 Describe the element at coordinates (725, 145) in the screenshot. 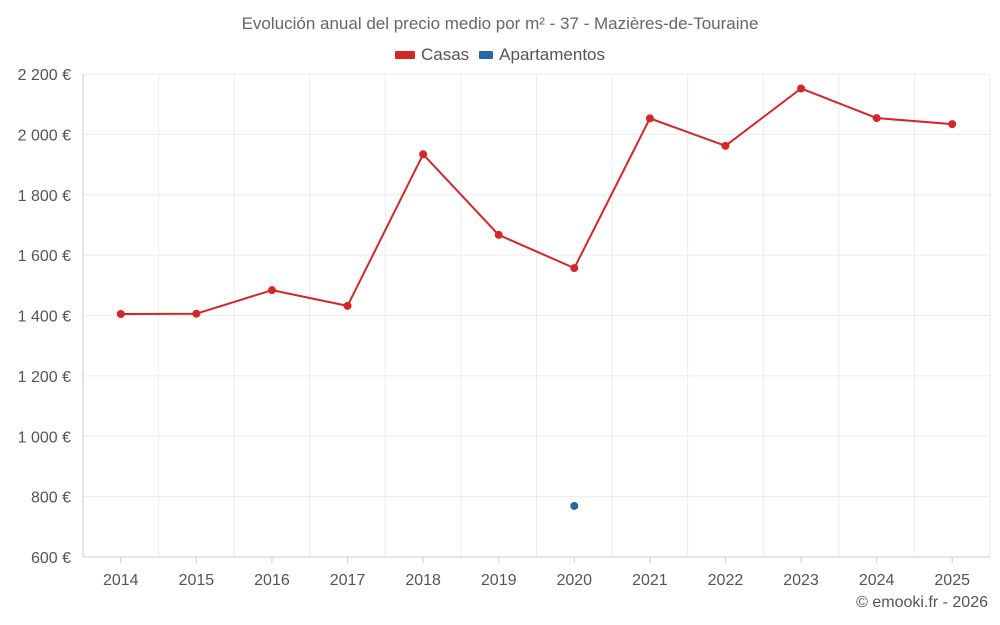

I see `data-point-casas-2022` at that location.